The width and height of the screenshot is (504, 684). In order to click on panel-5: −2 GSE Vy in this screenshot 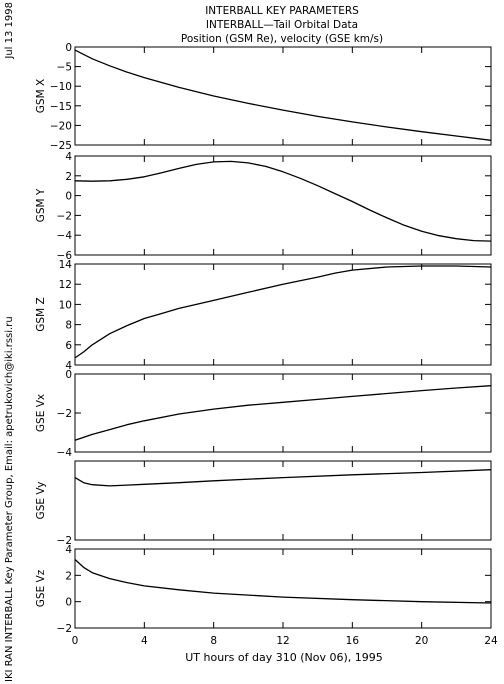, I will do `click(263, 503)`.